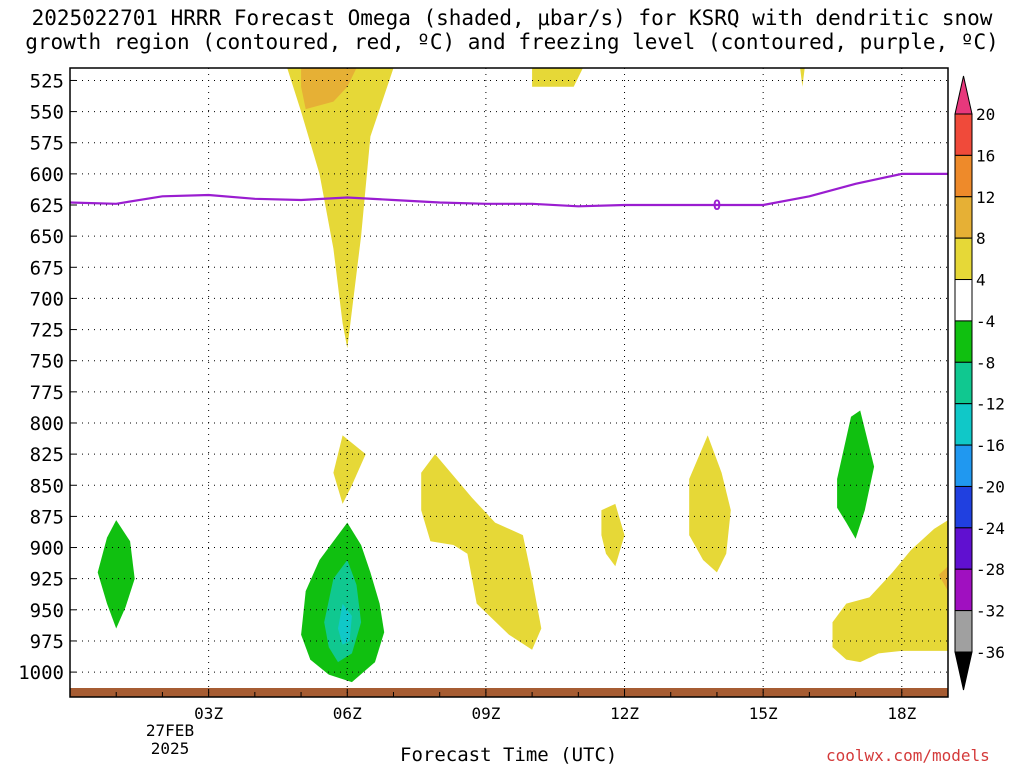 The image size is (1024, 768). What do you see at coordinates (47, 486) in the screenshot?
I see `y-tick-label-850: 850` at bounding box center [47, 486].